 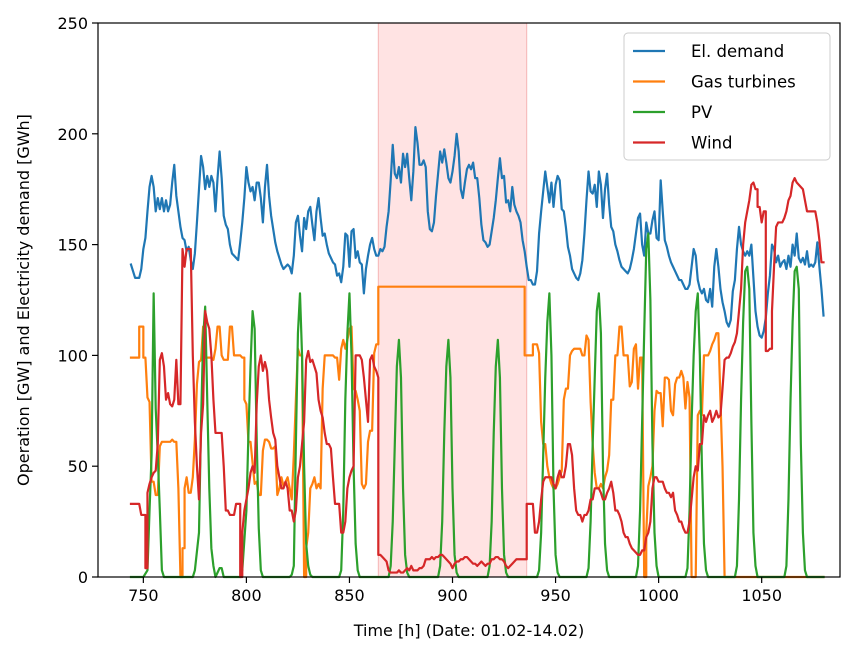 I want to click on x-tick-label: 1000, so click(x=658, y=595).